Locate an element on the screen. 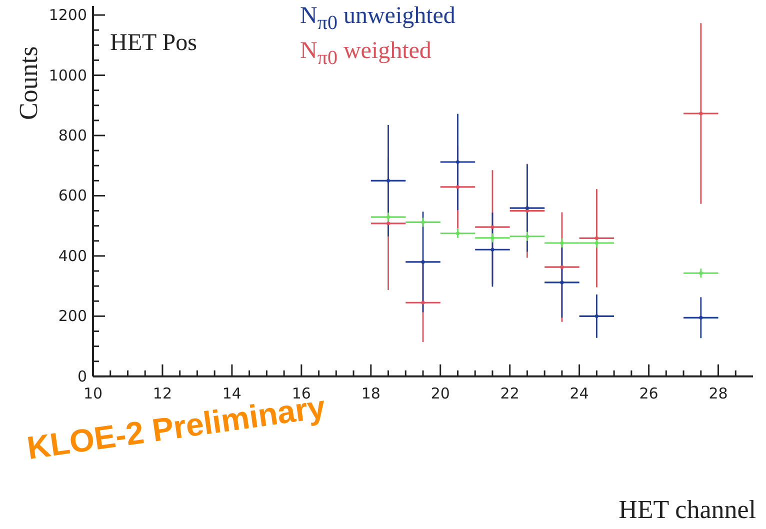 The width and height of the screenshot is (766, 529). x-tick-label: 20 is located at coordinates (440, 393).